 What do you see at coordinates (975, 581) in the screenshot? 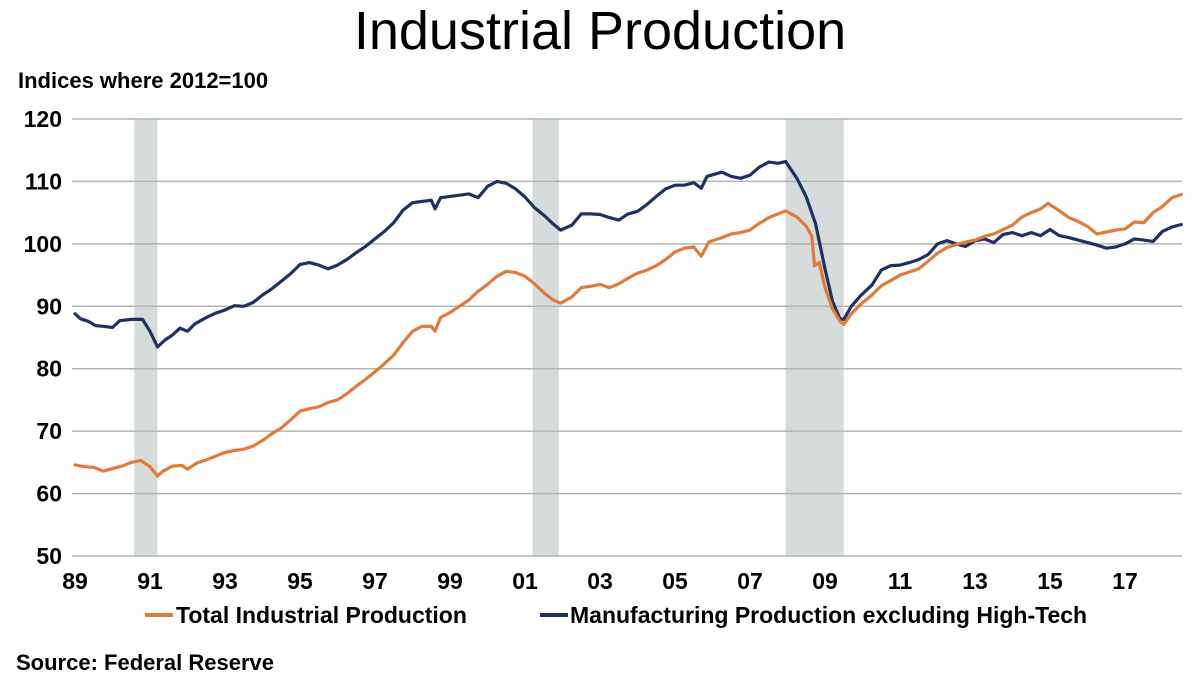
I see `x-tick-label: 13` at bounding box center [975, 581].